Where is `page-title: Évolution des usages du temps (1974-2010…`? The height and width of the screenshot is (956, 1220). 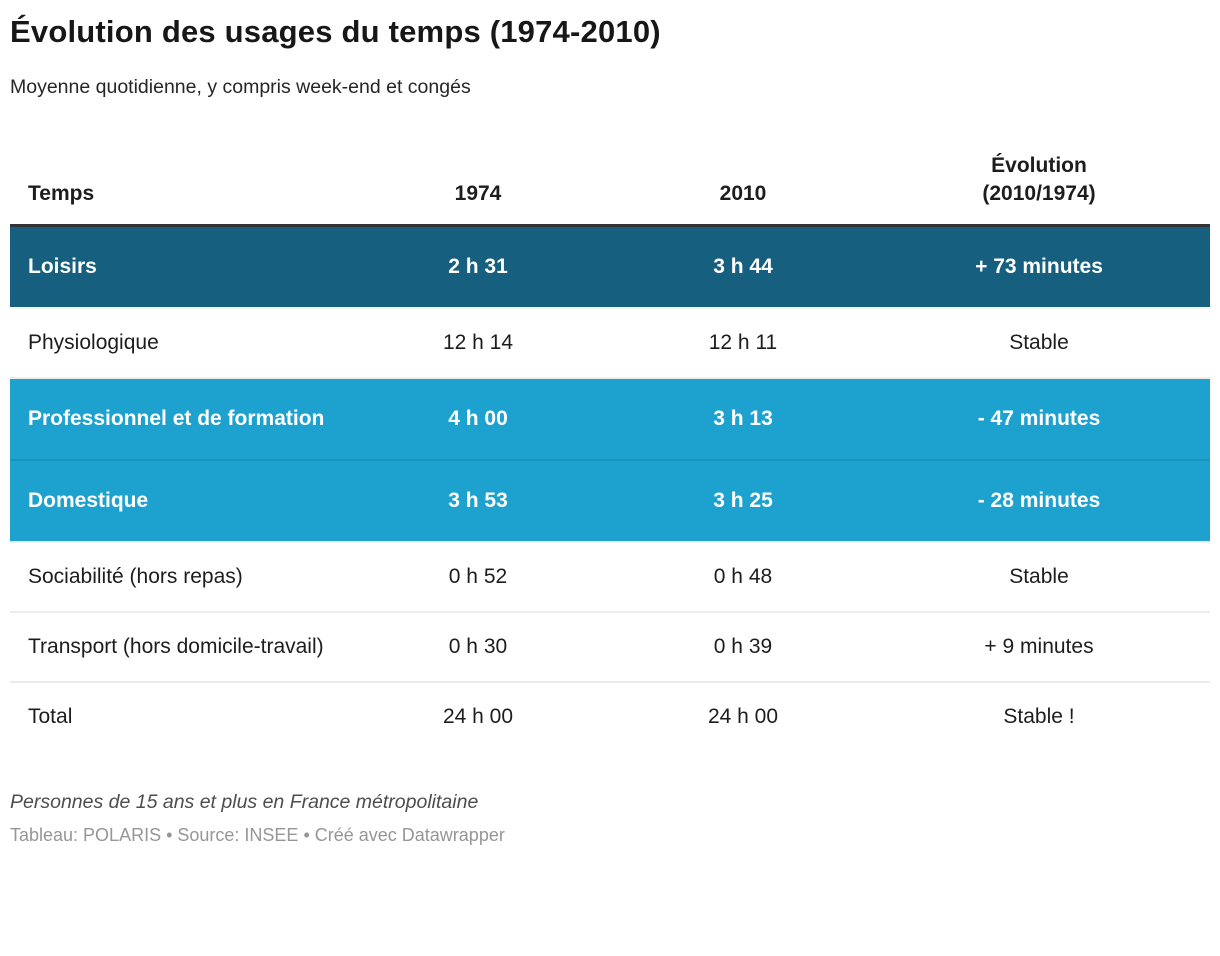
page-title: Évolution des usages du temps (1974-2010… is located at coordinates (335, 31).